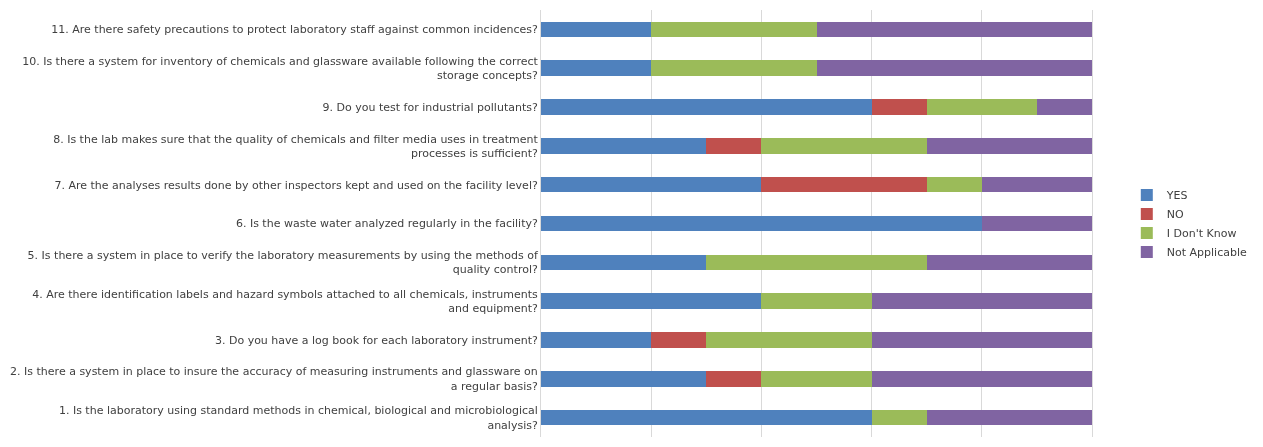  What do you see at coordinates (285, 301) in the screenshot?
I see `y-tick-label: 4. Are there identification labels and hazard symbols attached to all chemicals, instruments and equipment?` at bounding box center [285, 301].